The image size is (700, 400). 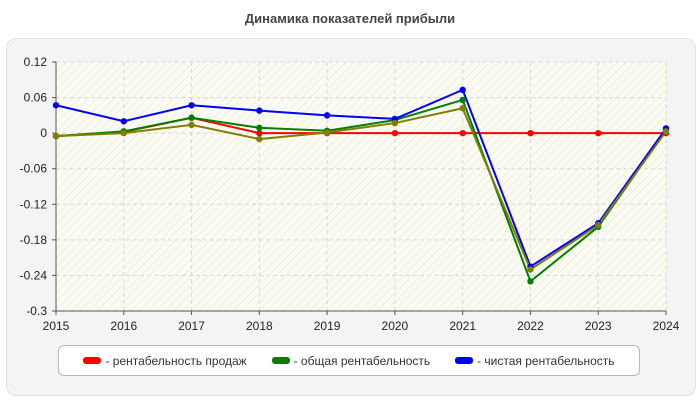 I want to click on chart-title: Динамика показателей прибыли, so click(x=350, y=18).